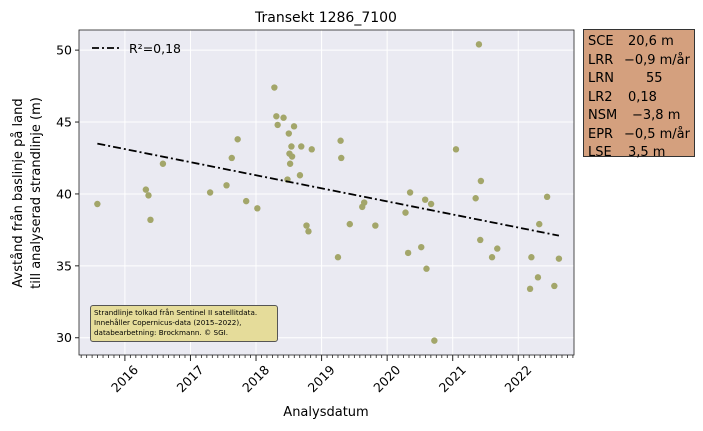 The width and height of the screenshot is (703, 431). I want to click on x-tick-label: 2019, so click(321, 378).